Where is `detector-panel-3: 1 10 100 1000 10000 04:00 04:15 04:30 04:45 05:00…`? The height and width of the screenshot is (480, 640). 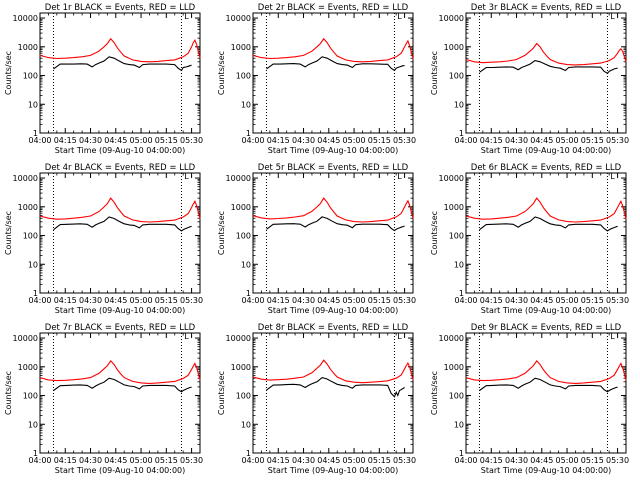 detector-panel-3: 1 10 100 1000 10000 04:00 04:15 04:30 04:45 05:00… is located at coordinates (529, 79).